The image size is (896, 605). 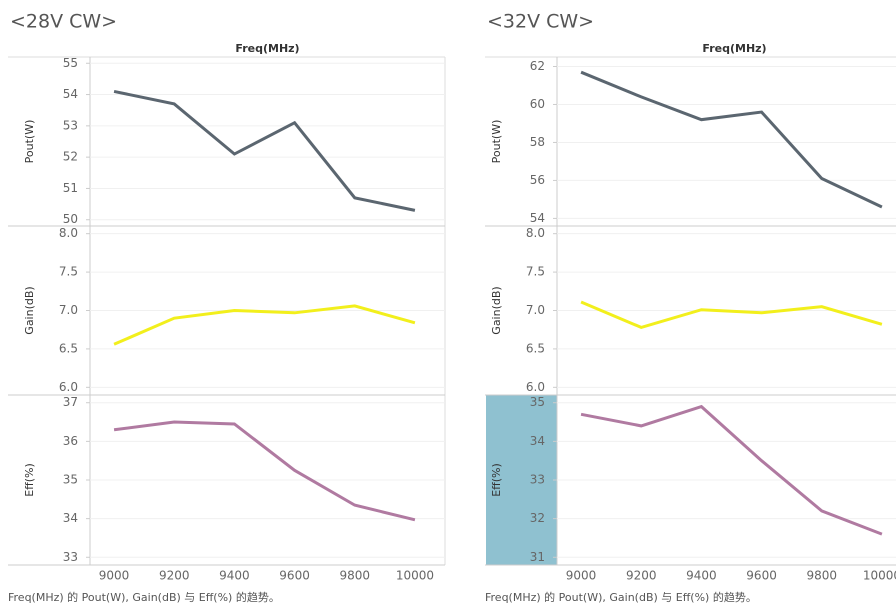 What do you see at coordinates (70, 157) in the screenshot?
I see `y-tick-label: 52` at bounding box center [70, 157].